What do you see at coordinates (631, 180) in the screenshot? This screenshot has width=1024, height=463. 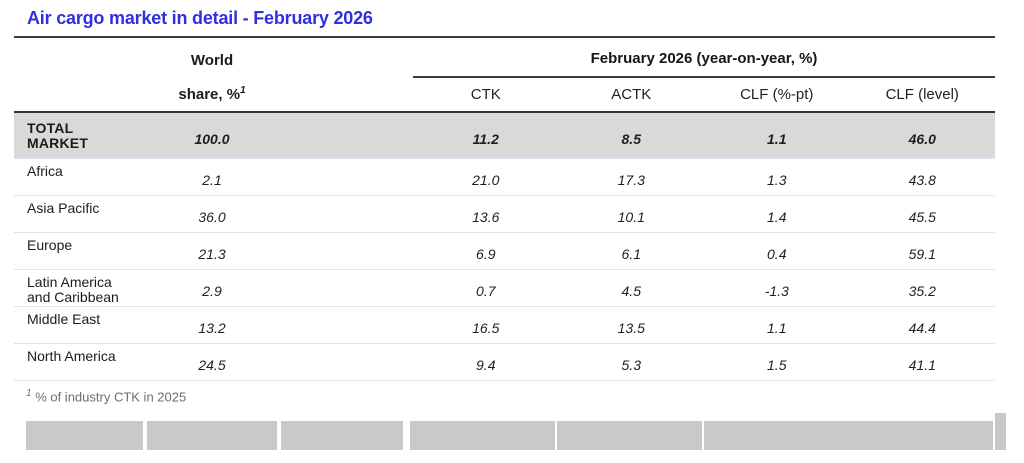 I see `actk-value: 17.3` at bounding box center [631, 180].